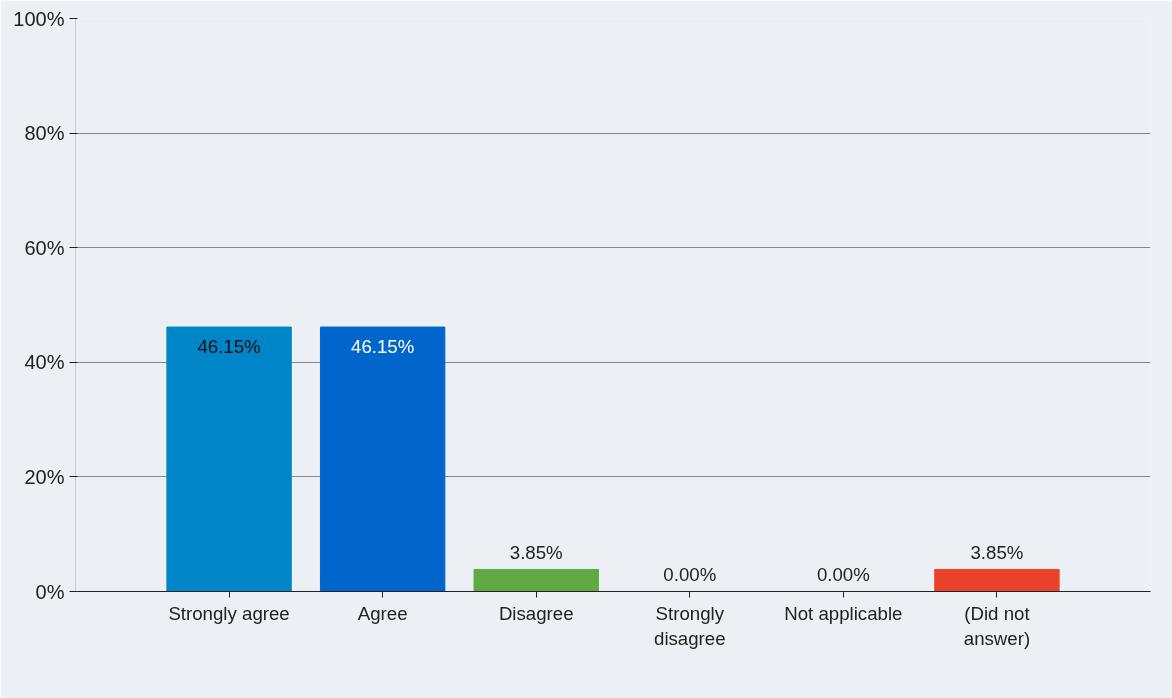 The width and height of the screenshot is (1172, 698). What do you see at coordinates (50, 591) in the screenshot?
I see `y-tick-label: 0%` at bounding box center [50, 591].